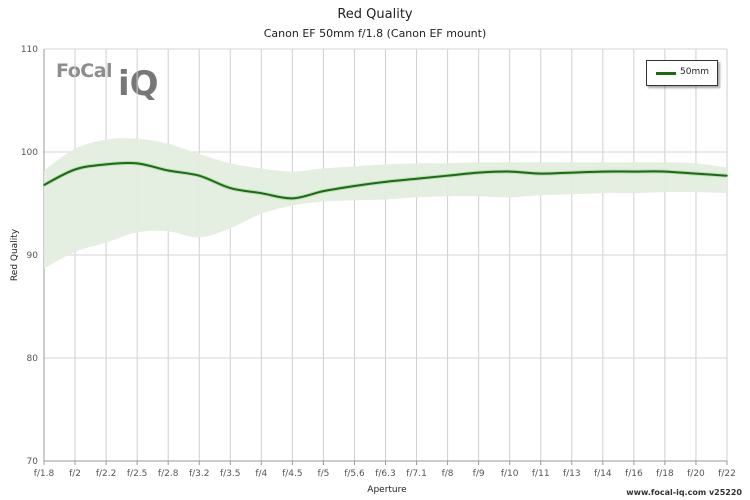 The width and height of the screenshot is (750, 500). Describe the element at coordinates (199, 474) in the screenshot. I see `x-tick-label: f/3.2` at that location.